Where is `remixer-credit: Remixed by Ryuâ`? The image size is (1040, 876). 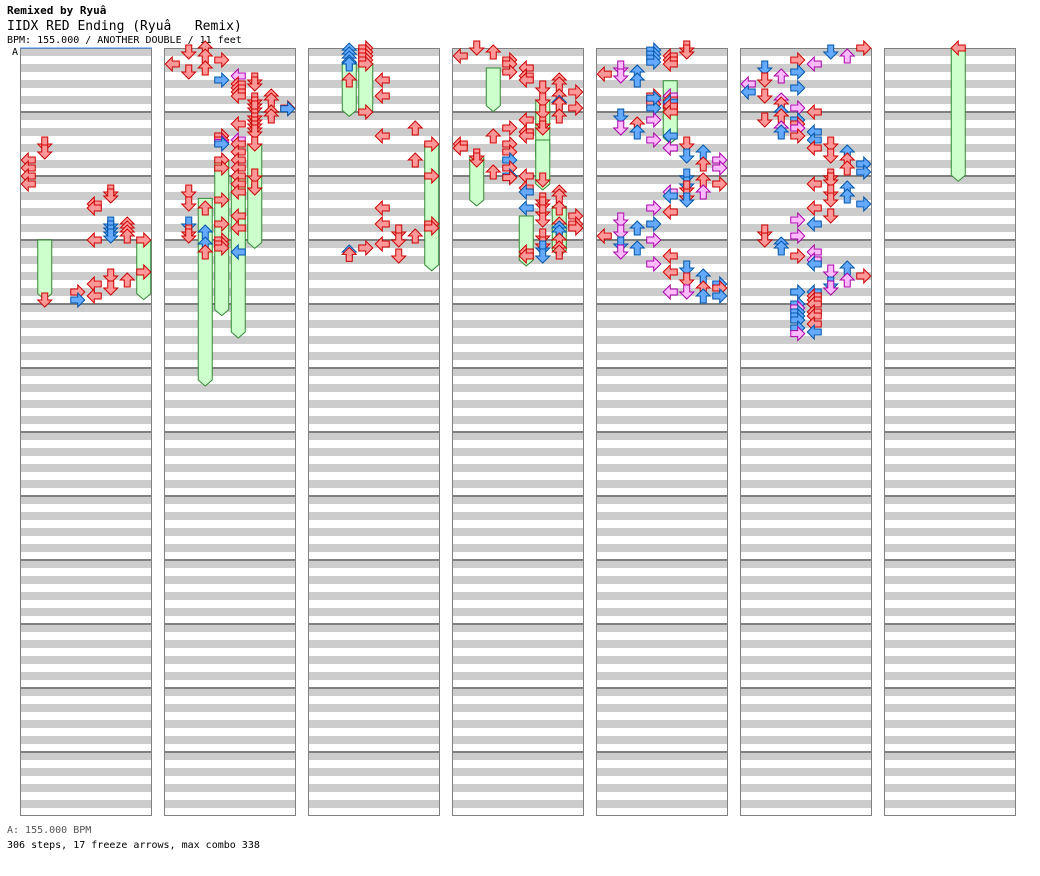 remixer-credit: Remixed by Ryuâ is located at coordinates (57, 10).